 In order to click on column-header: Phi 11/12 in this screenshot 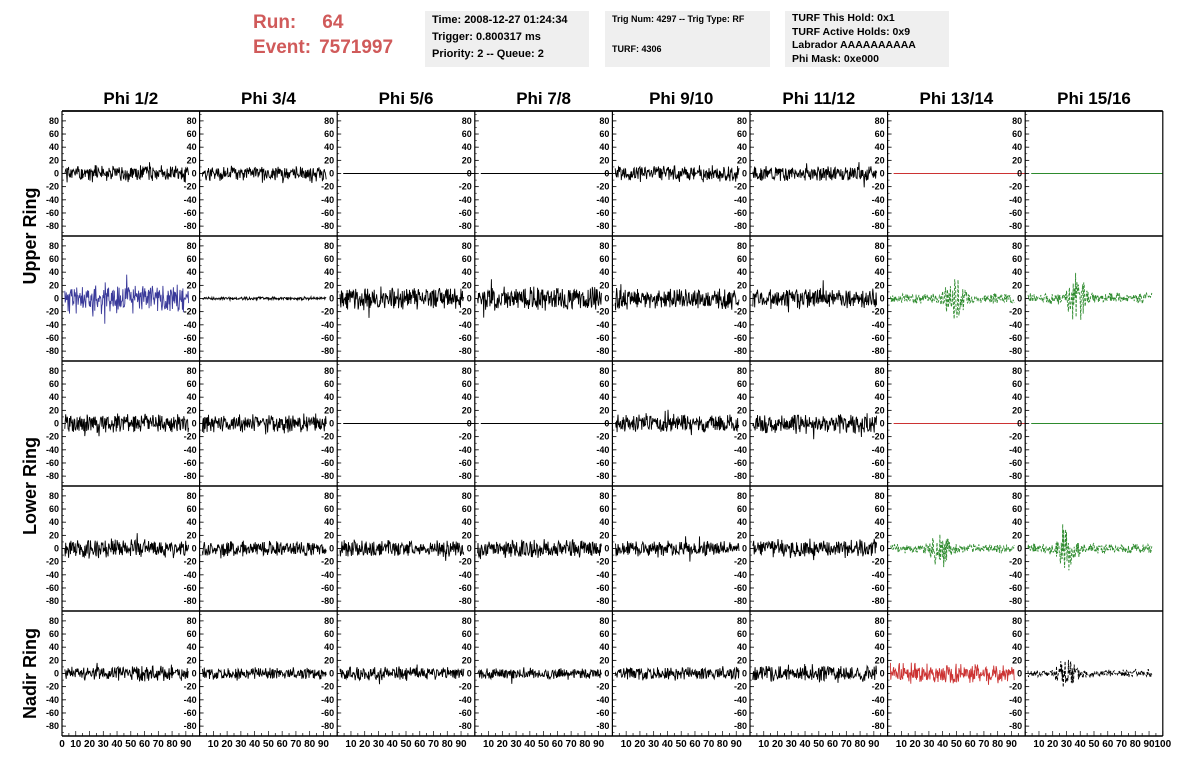, I will do `click(818, 98)`.